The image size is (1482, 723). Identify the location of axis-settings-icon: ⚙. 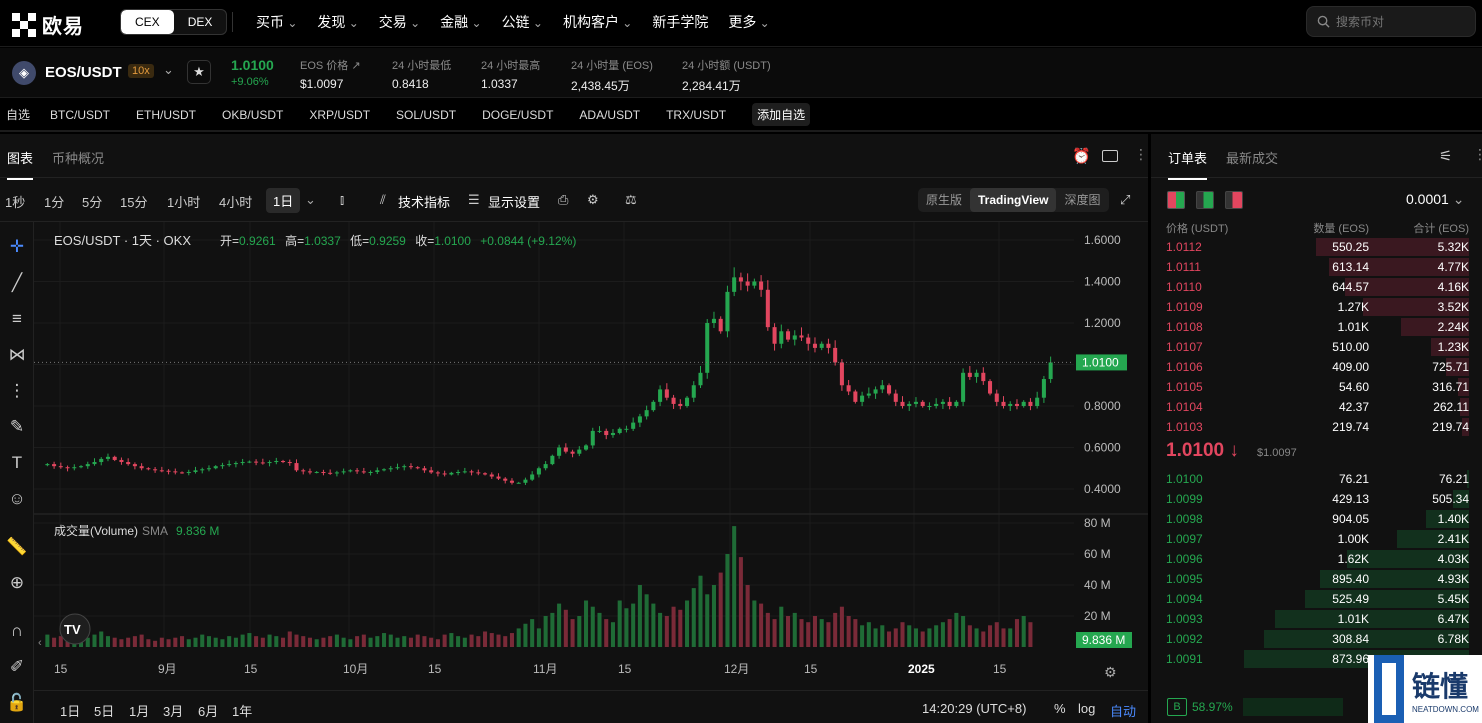
(1110, 672).